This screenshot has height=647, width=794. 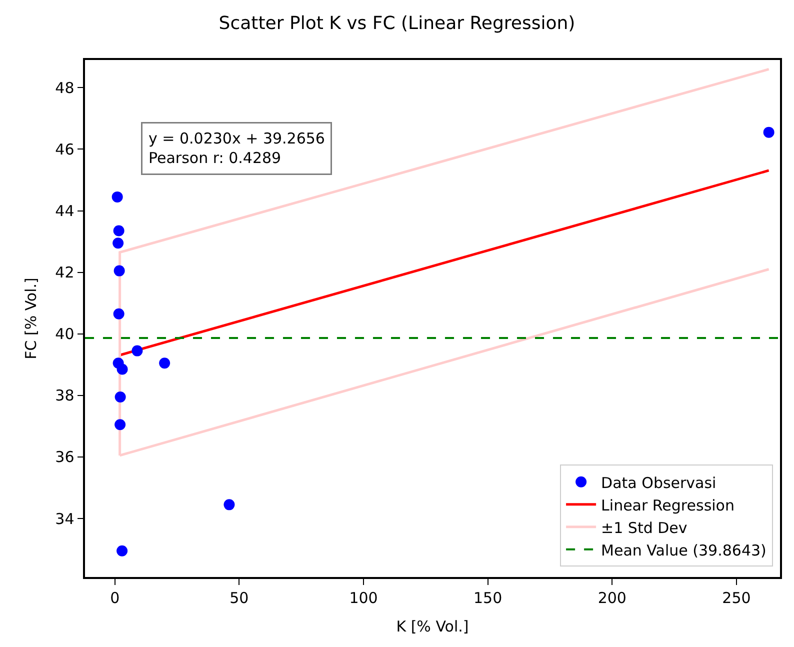 What do you see at coordinates (236, 148) in the screenshot?
I see `annotation: y = 0.0230x + 39.2656 Pearson r: 0.4289` at bounding box center [236, 148].